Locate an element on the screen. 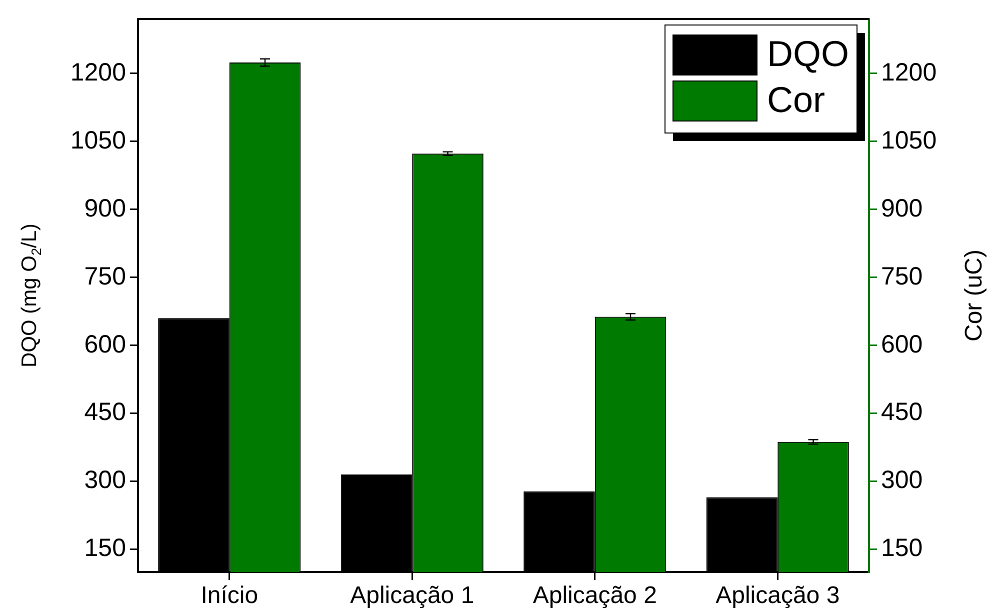  y2-tick-label: 300 is located at coordinates (902, 480).